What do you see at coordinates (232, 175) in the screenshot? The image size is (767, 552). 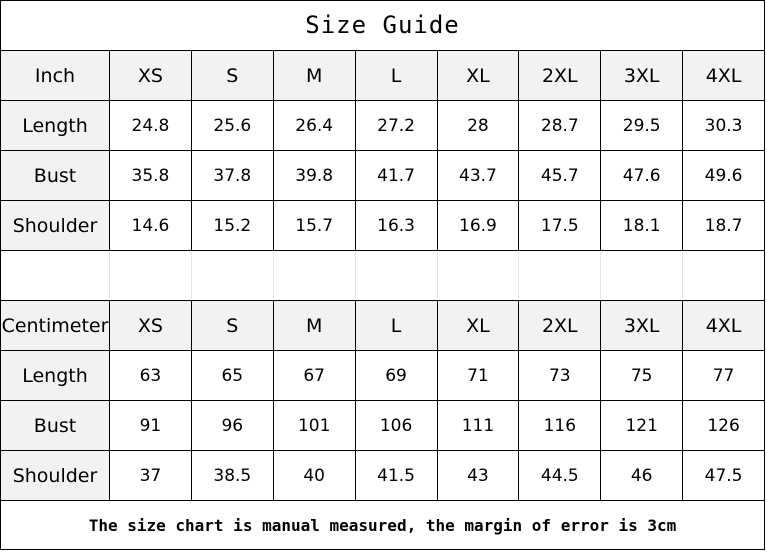 I see `measurement-cell: 37.8` at bounding box center [232, 175].